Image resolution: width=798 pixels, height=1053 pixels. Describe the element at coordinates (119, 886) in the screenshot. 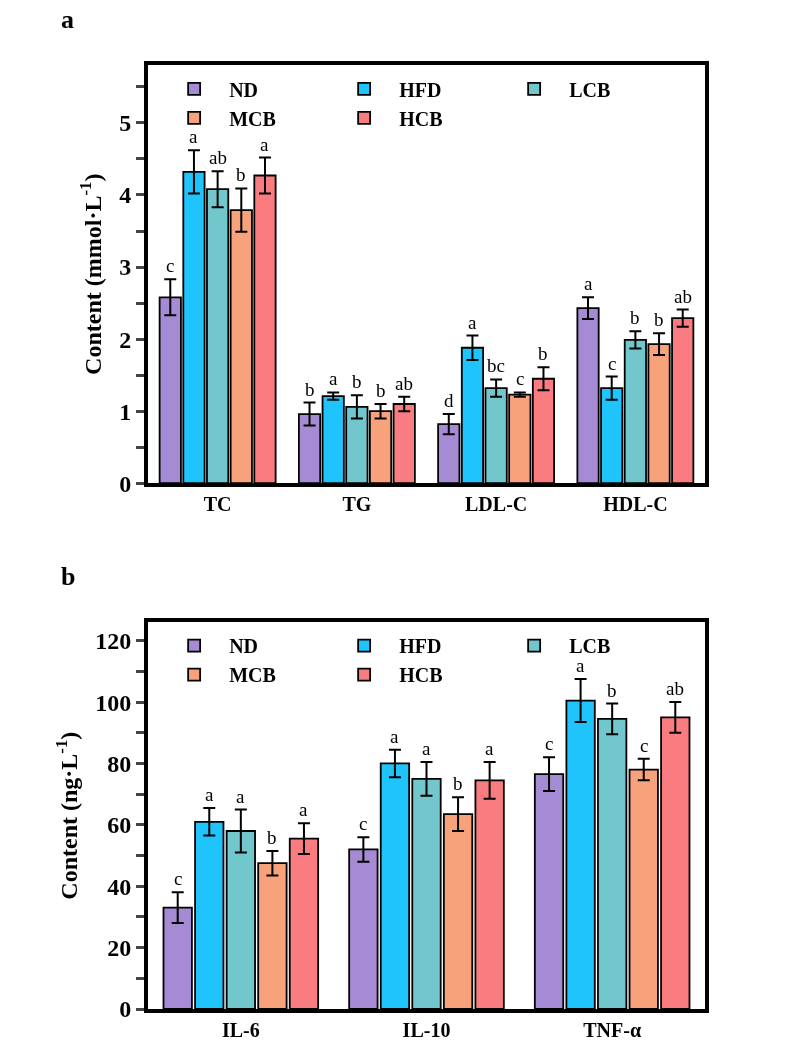

I see `y-tick-label: 40` at that location.